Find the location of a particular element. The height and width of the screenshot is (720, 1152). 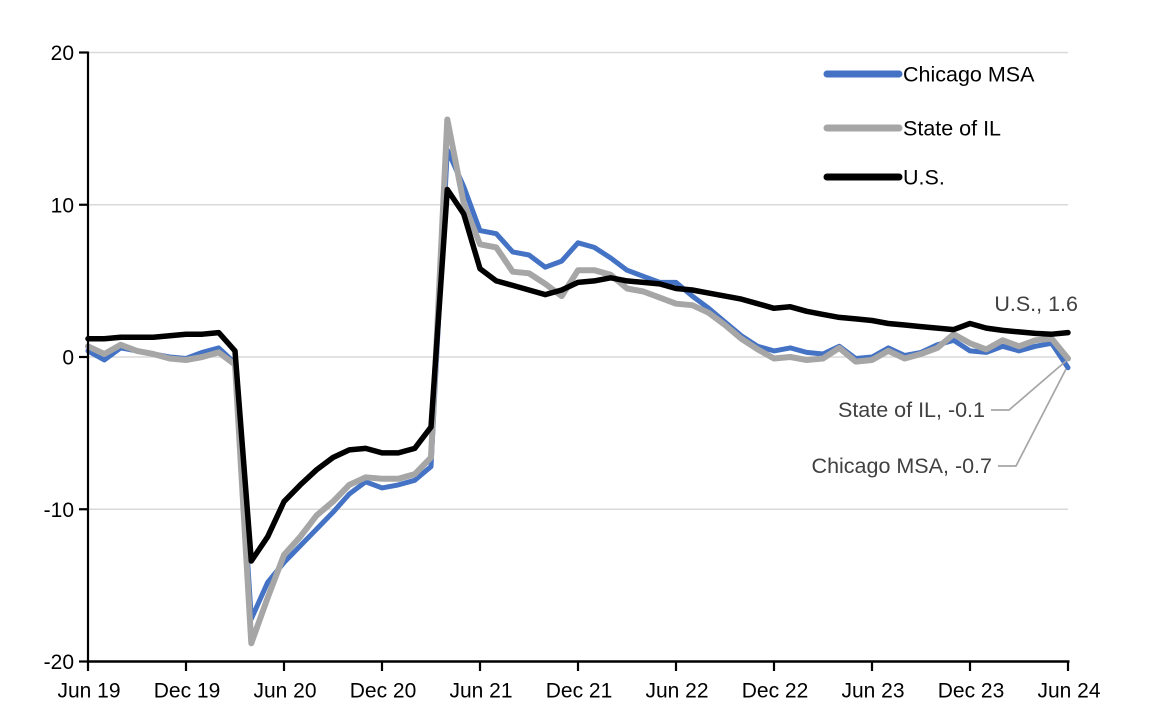

annotation-label-state-of-il: State of IL, -0.1 is located at coordinates (911, 410).